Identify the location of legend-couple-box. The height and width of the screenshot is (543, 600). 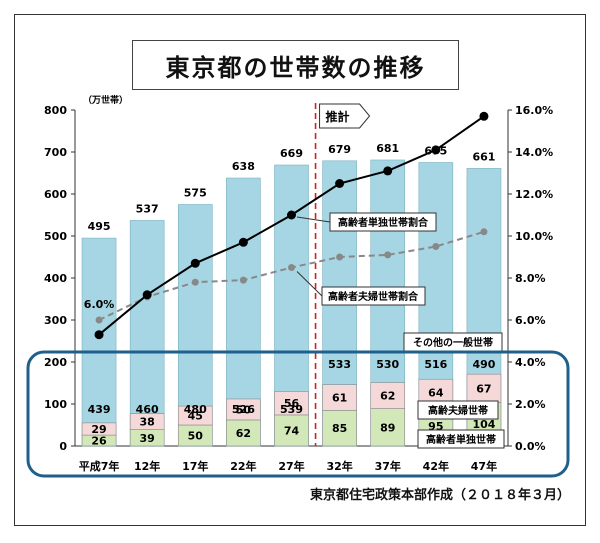
(458, 410).